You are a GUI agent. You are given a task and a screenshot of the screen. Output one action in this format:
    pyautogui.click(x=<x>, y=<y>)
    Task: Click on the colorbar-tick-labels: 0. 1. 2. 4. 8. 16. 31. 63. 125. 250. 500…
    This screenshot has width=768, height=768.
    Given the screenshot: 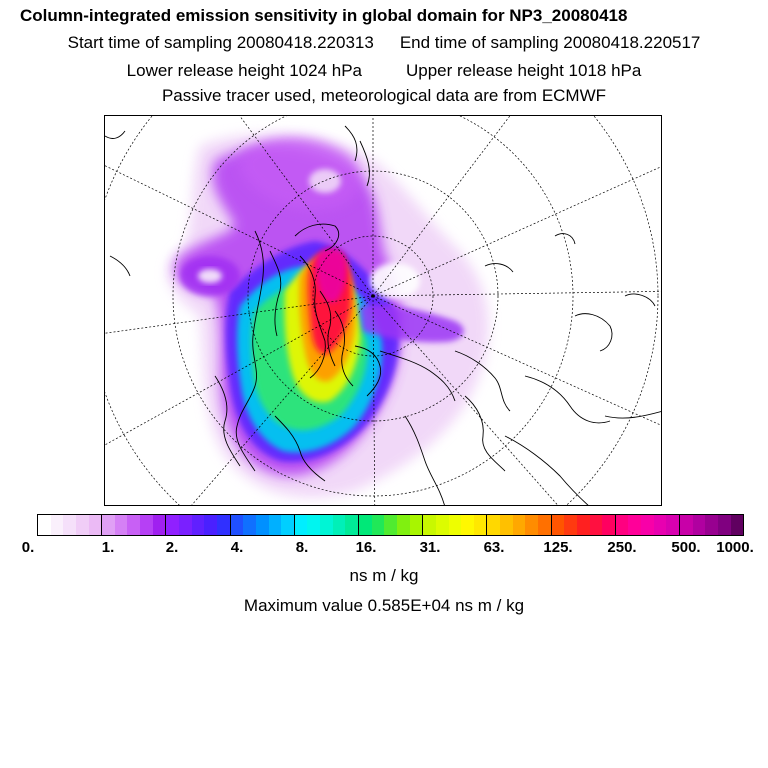 What is the action you would take?
    pyautogui.click(x=384, y=549)
    